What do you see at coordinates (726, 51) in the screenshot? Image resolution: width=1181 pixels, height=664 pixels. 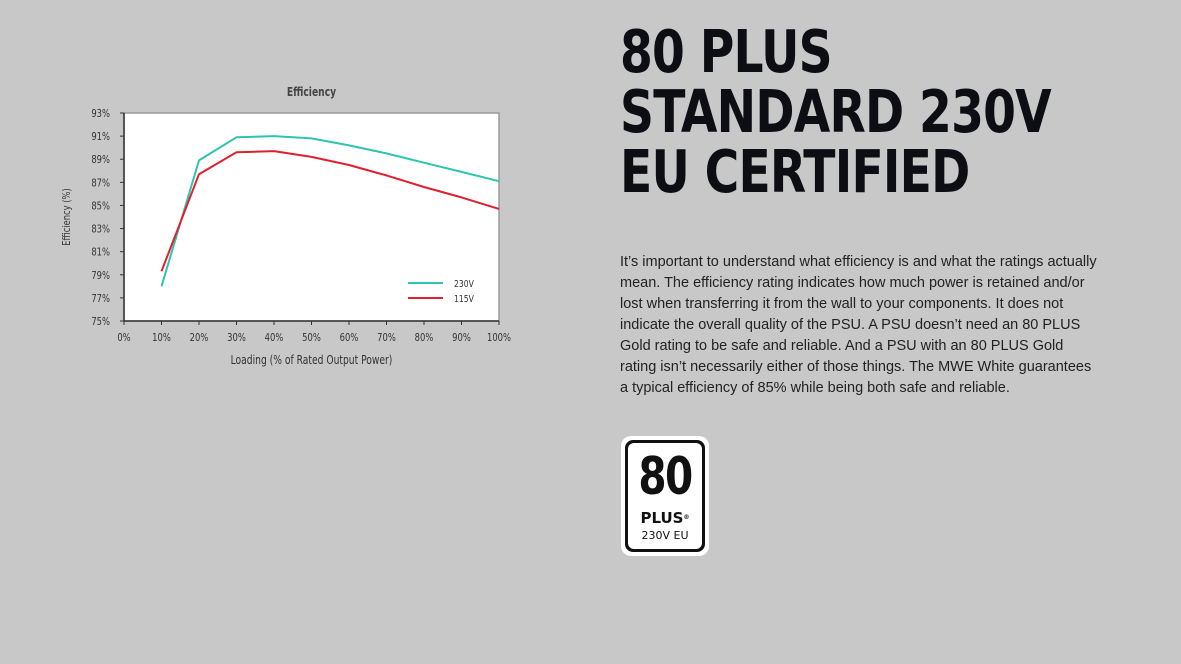 I see `title-line-1: 80 PLUS` at bounding box center [726, 51].